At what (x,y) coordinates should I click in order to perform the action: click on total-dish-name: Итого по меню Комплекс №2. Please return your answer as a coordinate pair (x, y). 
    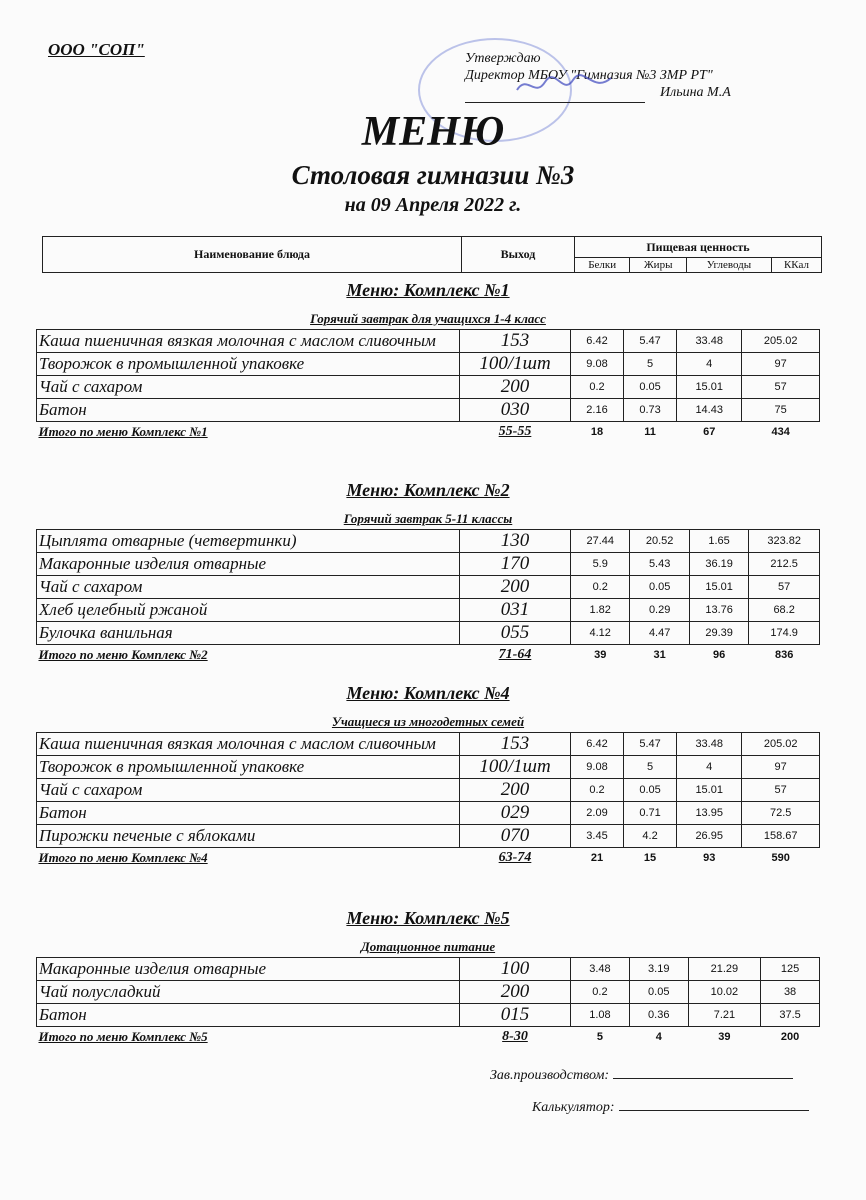
    Looking at the image, I should click on (123, 654).